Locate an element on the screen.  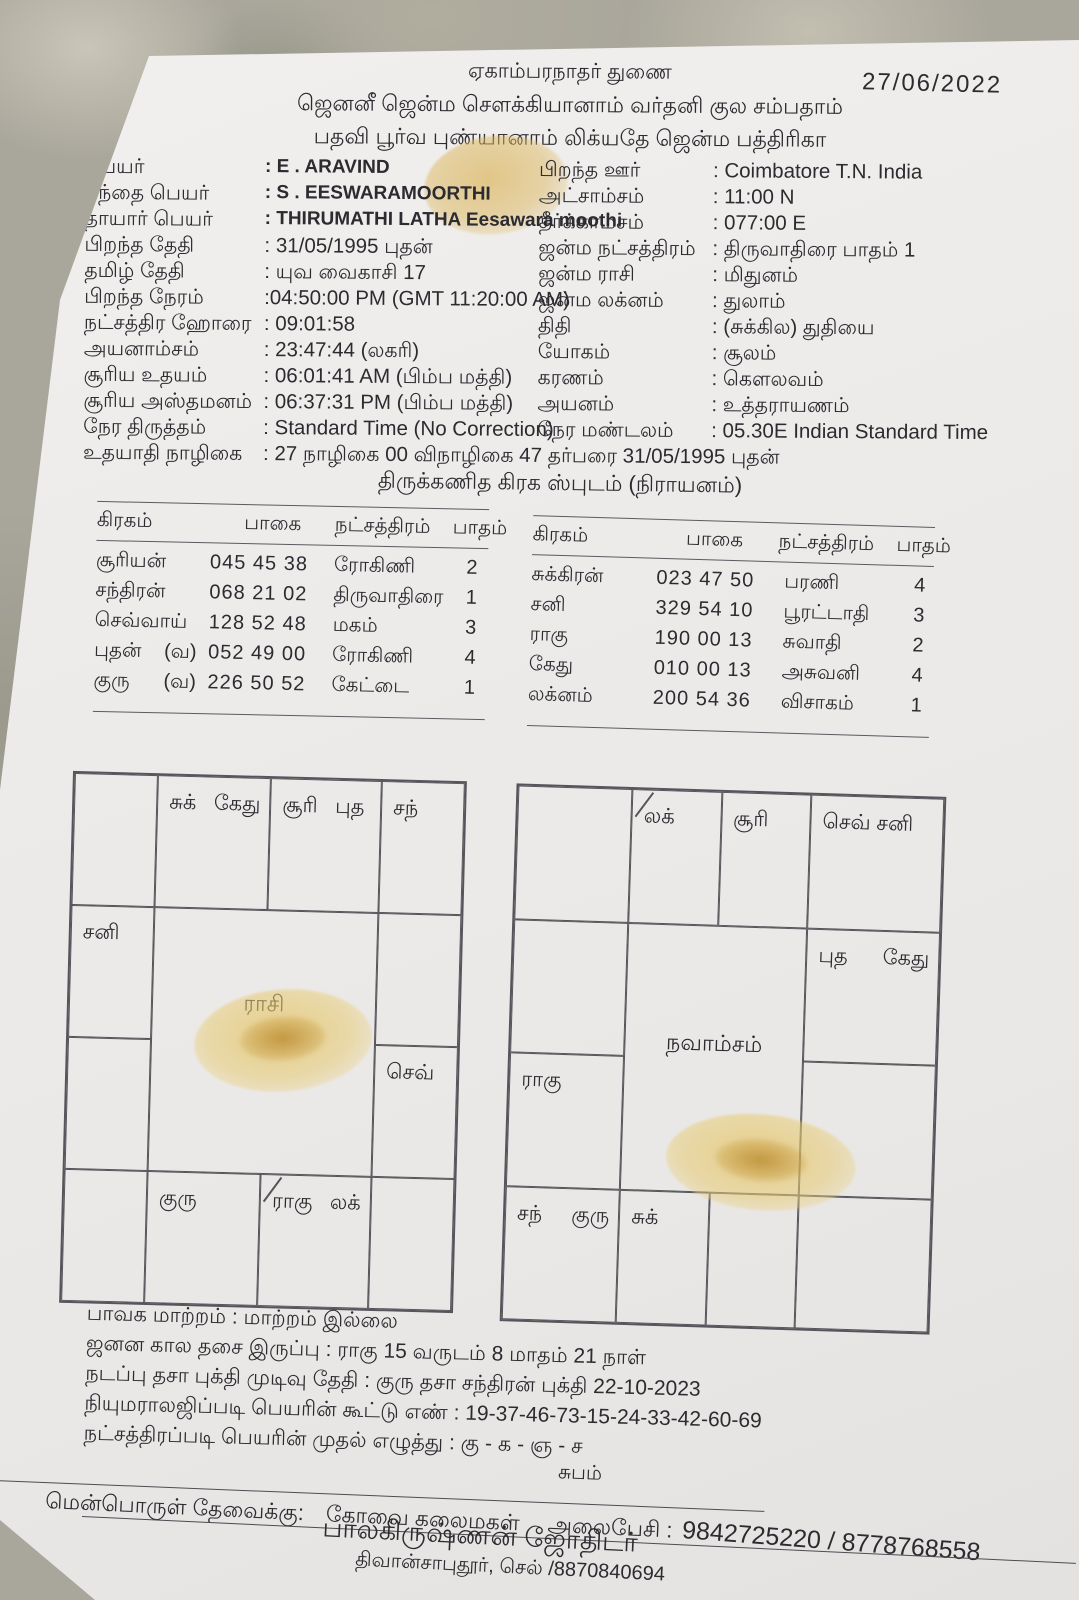
detail-label: ஜன்ம ராசி is located at coordinates (586, 273).